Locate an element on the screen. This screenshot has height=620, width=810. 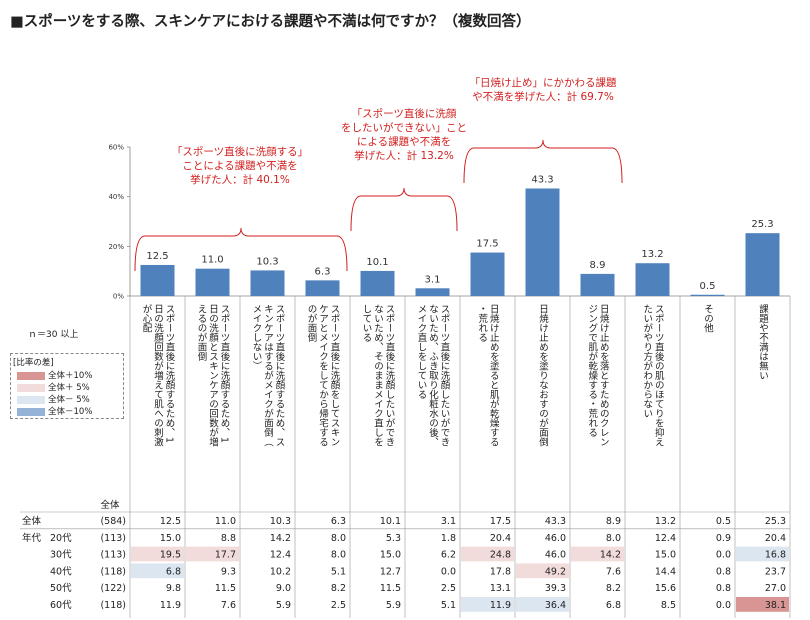
legend-label: 全体＋ 5% is located at coordinates (69, 388).